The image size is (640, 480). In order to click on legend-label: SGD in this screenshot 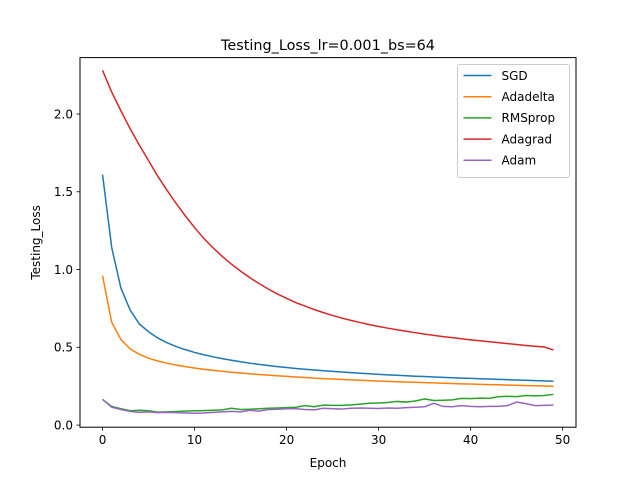, I will do `click(515, 76)`.